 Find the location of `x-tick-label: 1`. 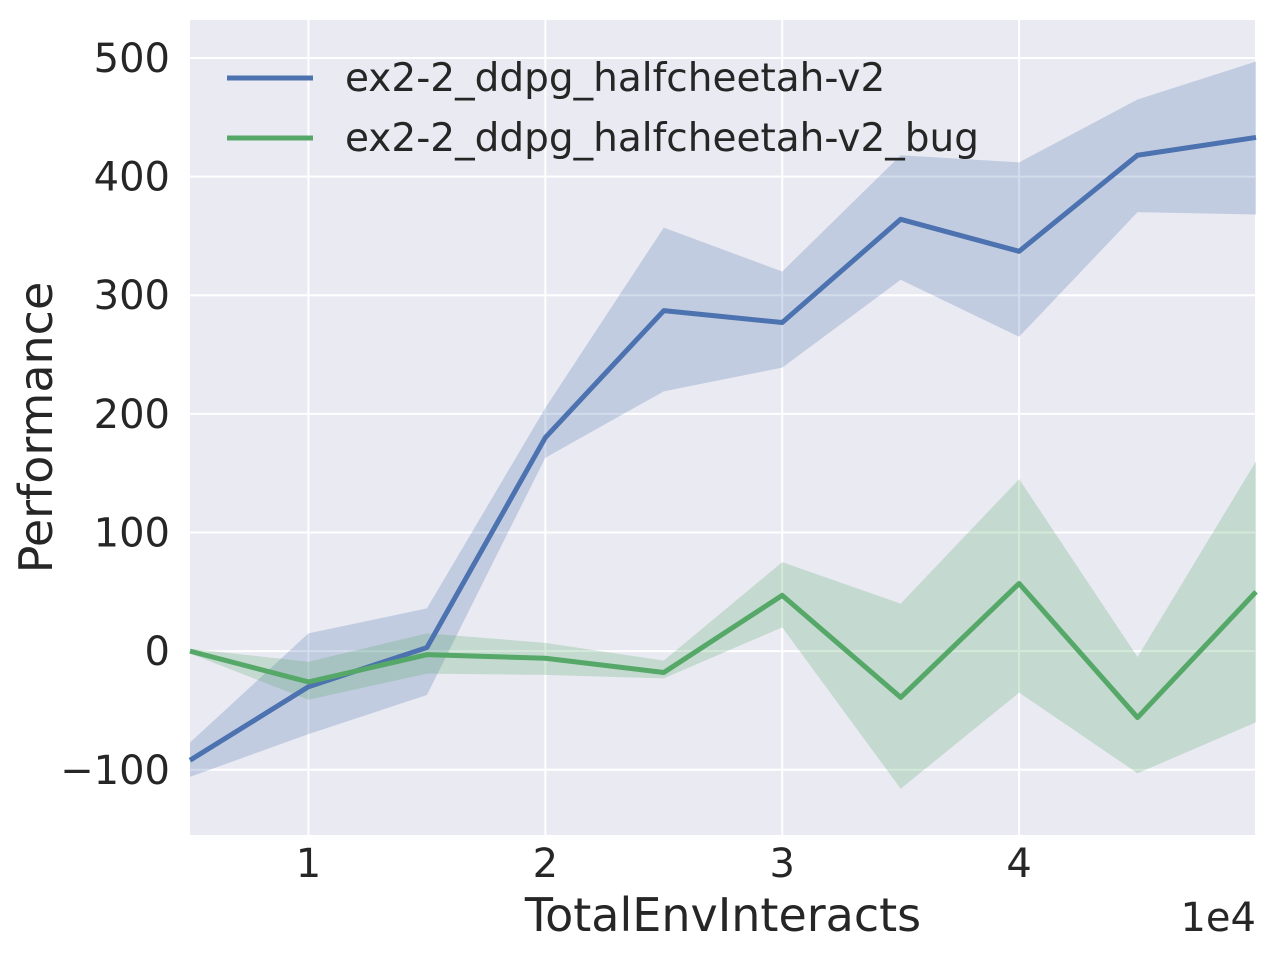

x-tick-label: 1 is located at coordinates (308, 864).